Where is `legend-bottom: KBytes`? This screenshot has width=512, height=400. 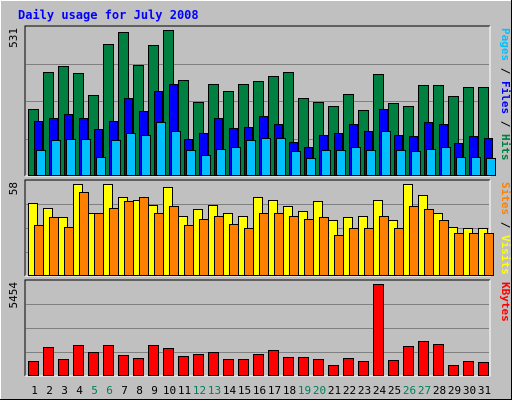 legend-bottom: KBytes is located at coordinates (505, 302).